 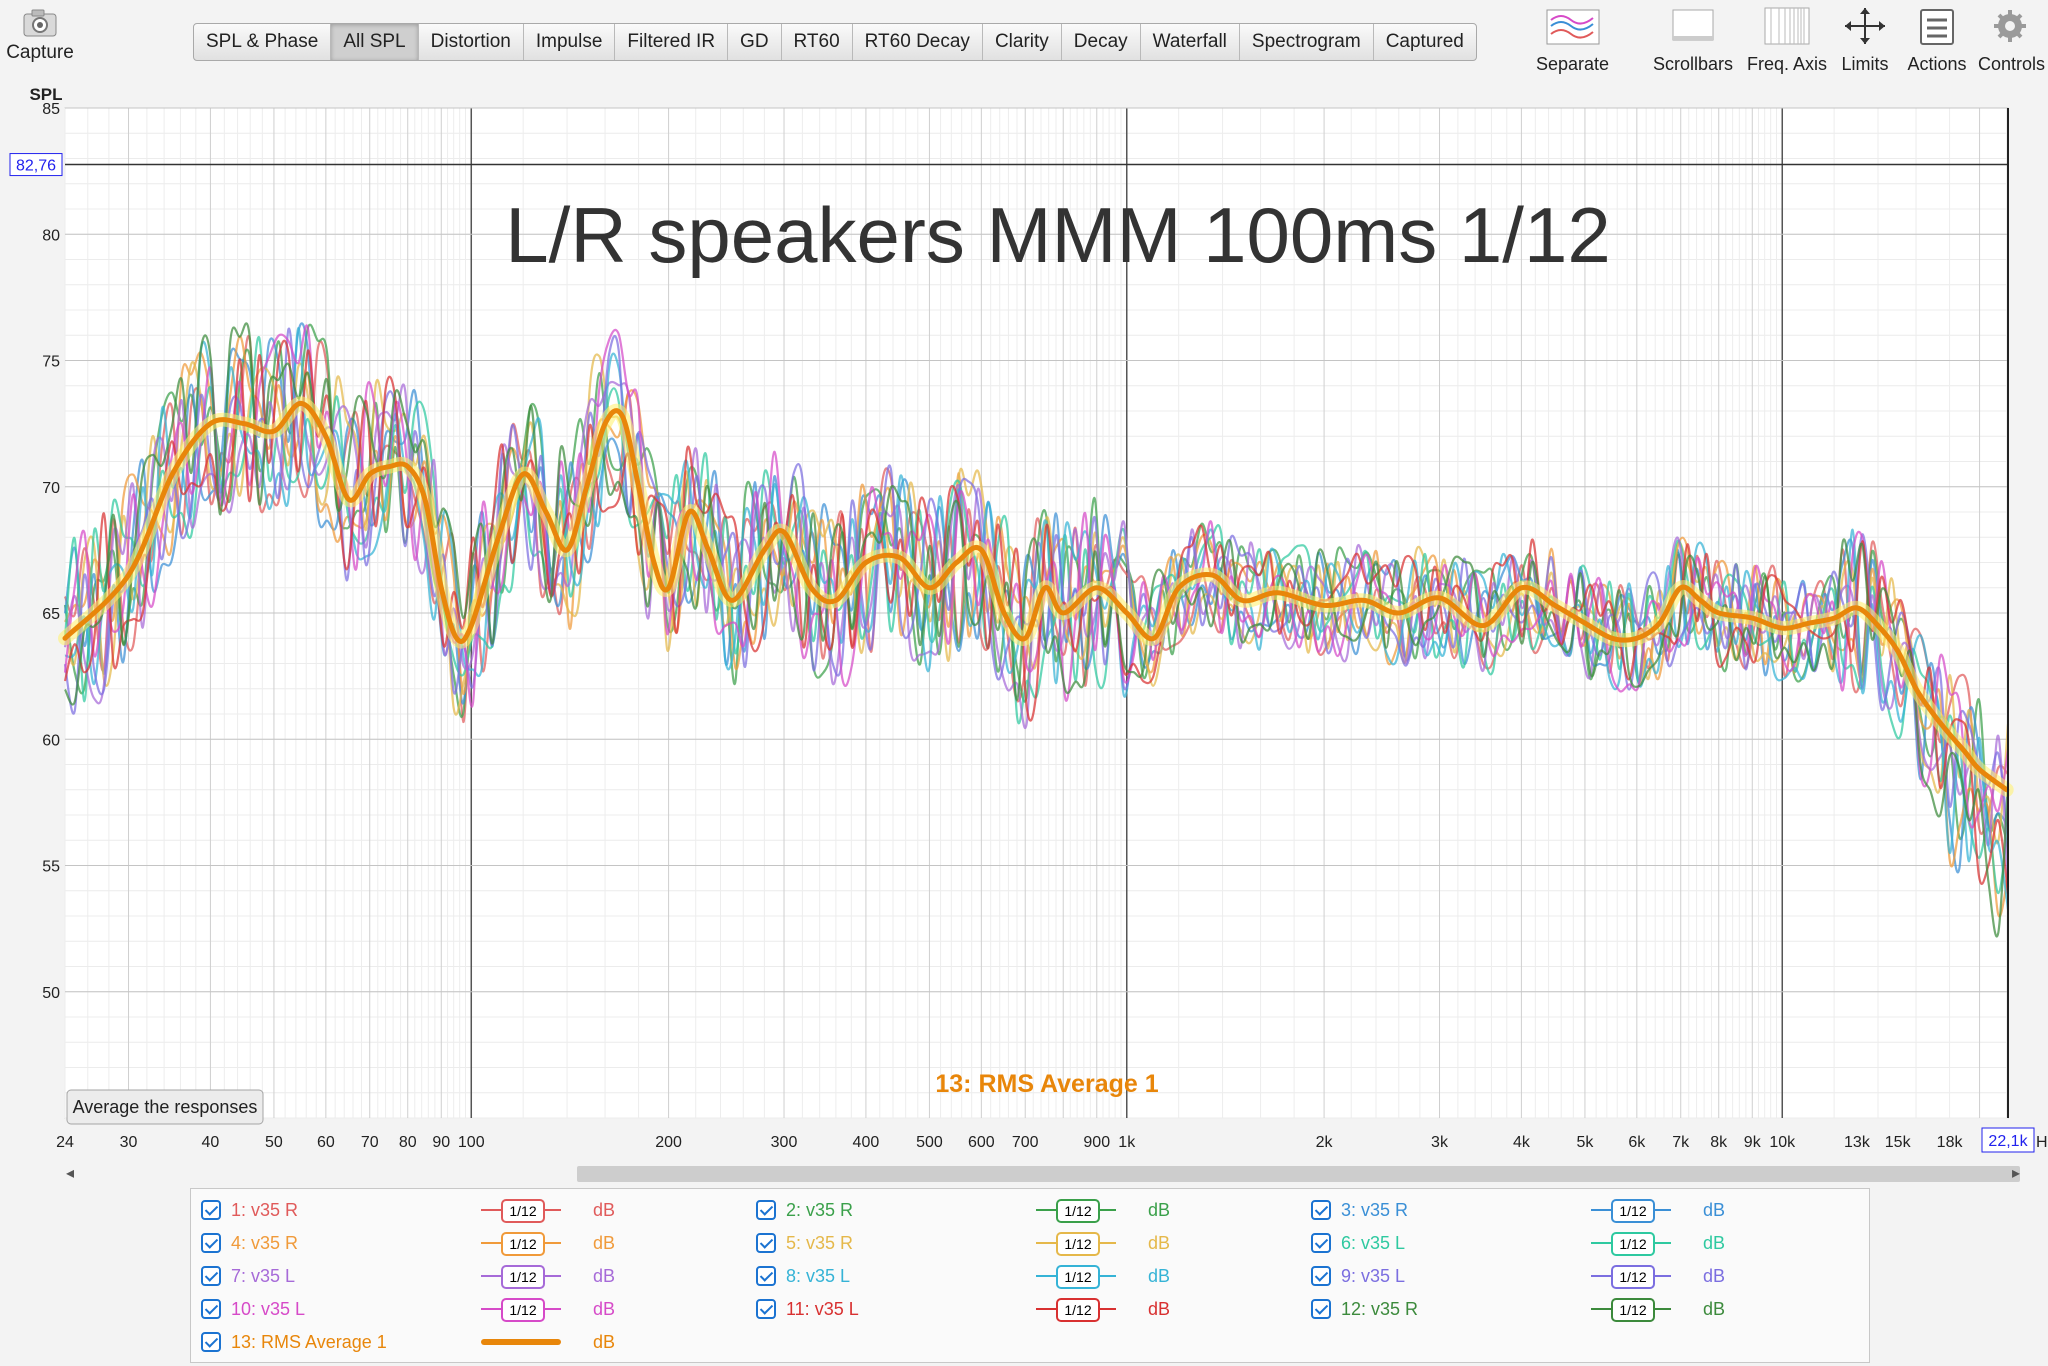 What do you see at coordinates (1101, 42) in the screenshot?
I see `tab-decay: Decay` at bounding box center [1101, 42].